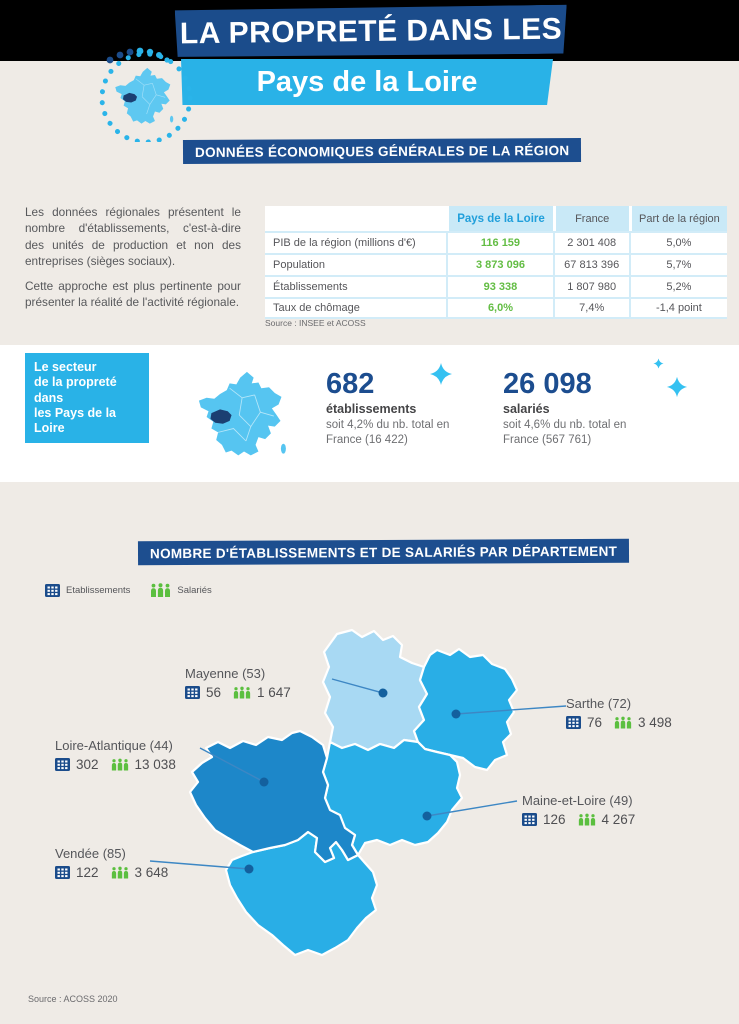 The image size is (739, 1024). I want to click on header-part: Part de la région, so click(677, 218).